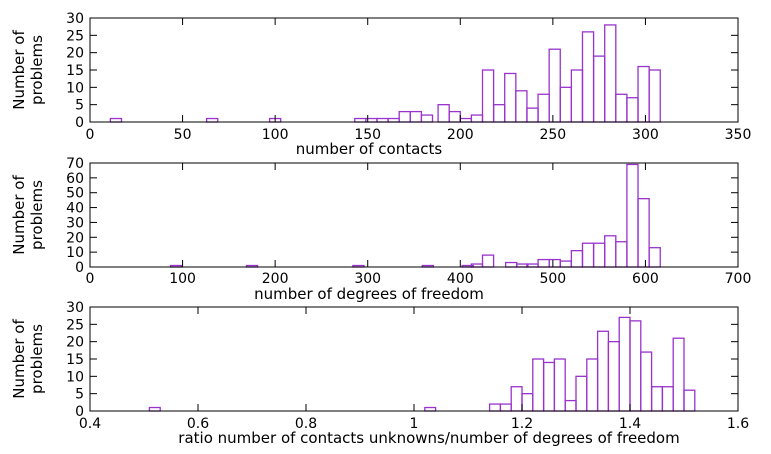 This screenshot has height=454, width=771. What do you see at coordinates (367, 135) in the screenshot?
I see `x-tick-label: 150` at bounding box center [367, 135].